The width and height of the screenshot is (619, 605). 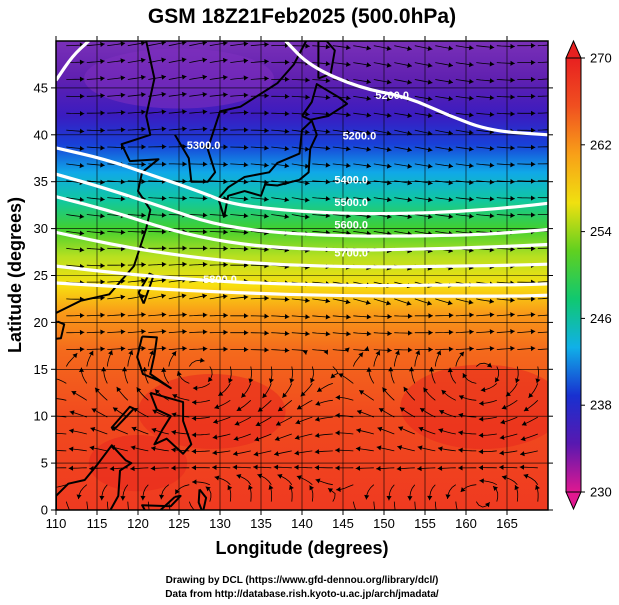 What do you see at coordinates (351, 203) in the screenshot?
I see `contour-label: 5500.0` at bounding box center [351, 203].